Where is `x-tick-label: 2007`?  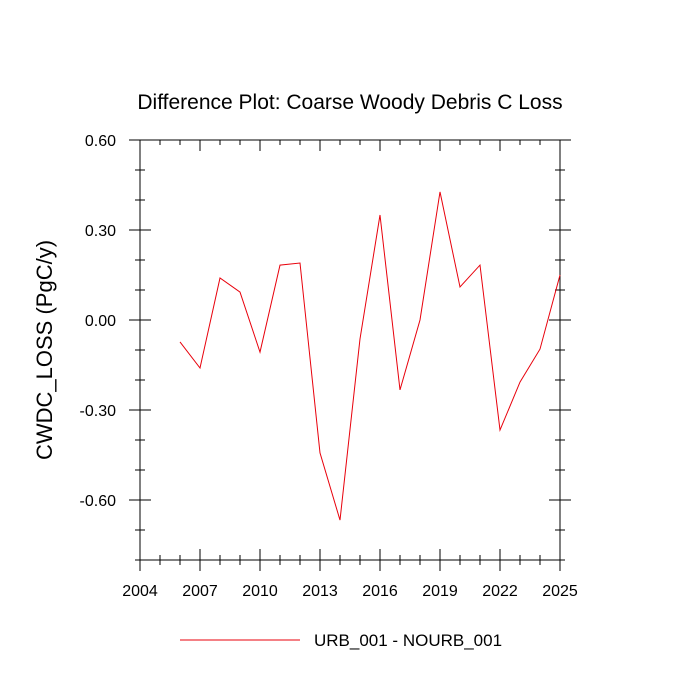
x-tick-label: 2007 is located at coordinates (200, 591).